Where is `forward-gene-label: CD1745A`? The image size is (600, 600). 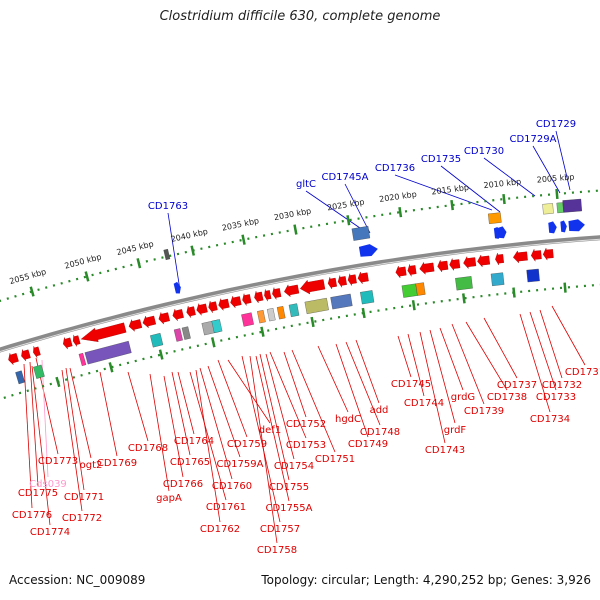
forward-gene-label: CD1745A is located at coordinates (345, 177).